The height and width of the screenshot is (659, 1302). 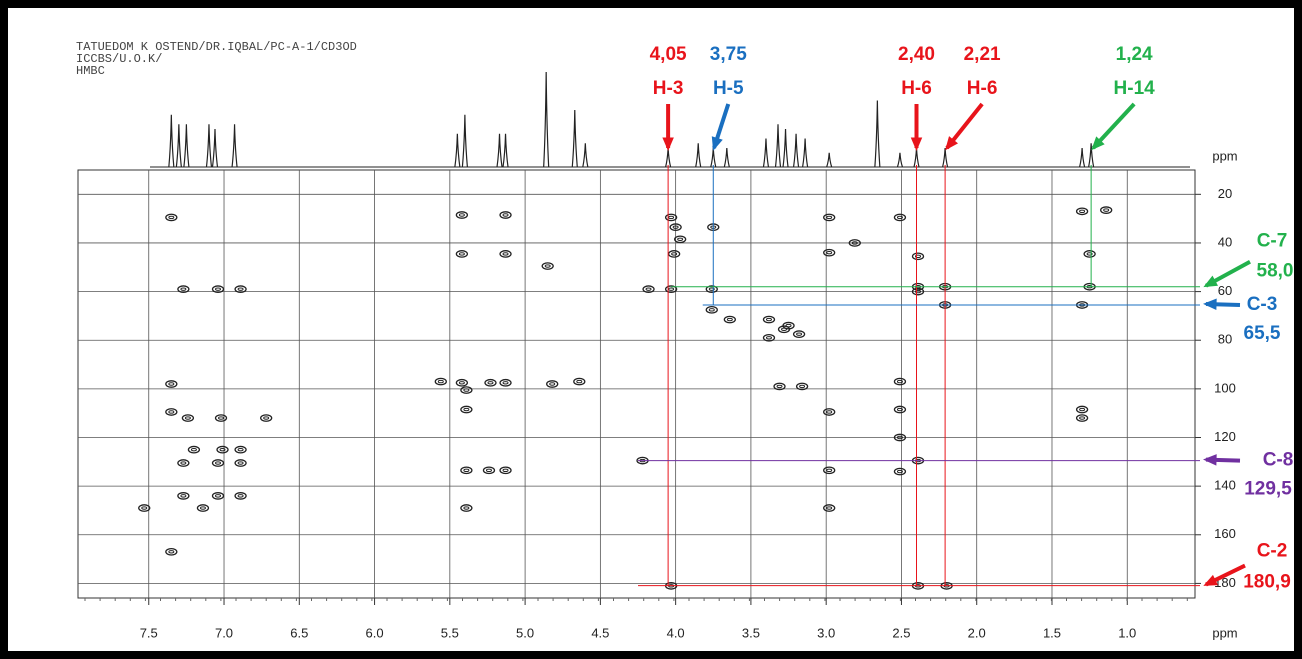 I want to click on header-line: TATUEDOM K OSTEND/DR.IQBAL/PC-A-1/CD3OD, so click(x=216, y=47).